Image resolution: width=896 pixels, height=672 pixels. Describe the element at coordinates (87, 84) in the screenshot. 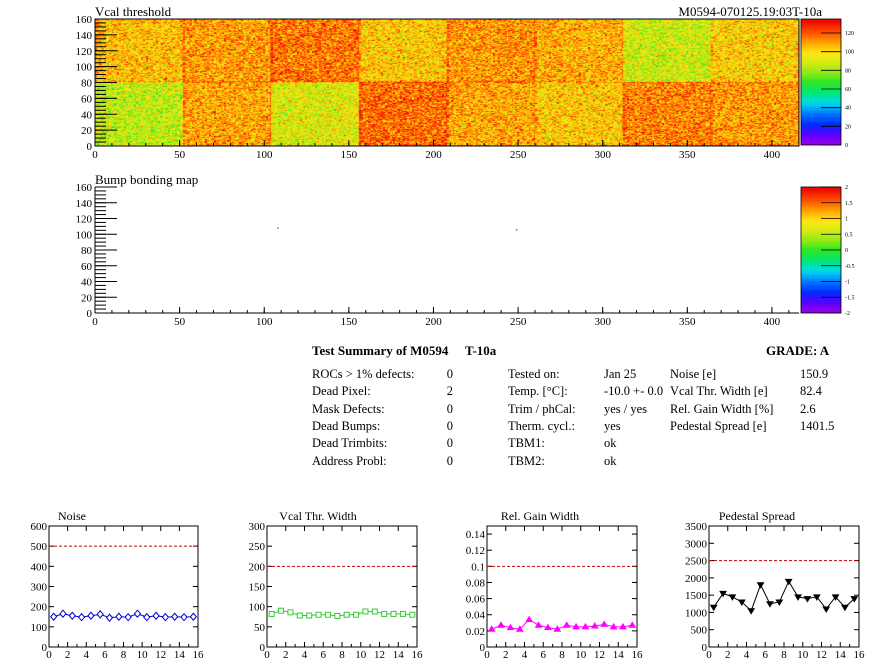

I see `y-tick-label: 80` at that location.